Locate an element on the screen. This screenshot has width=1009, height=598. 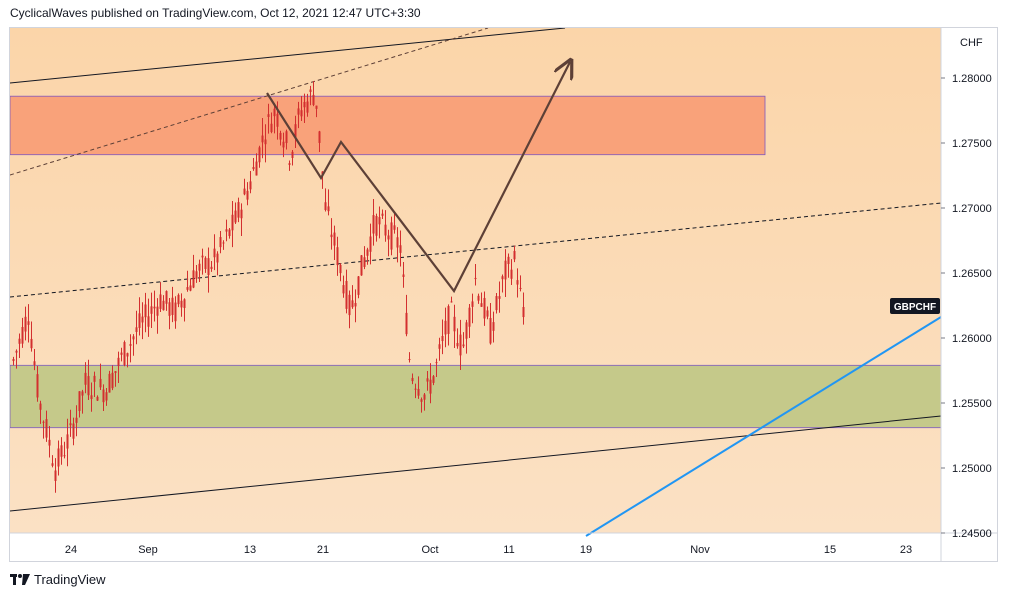
footer-brand: TradingView is located at coordinates (70, 579).